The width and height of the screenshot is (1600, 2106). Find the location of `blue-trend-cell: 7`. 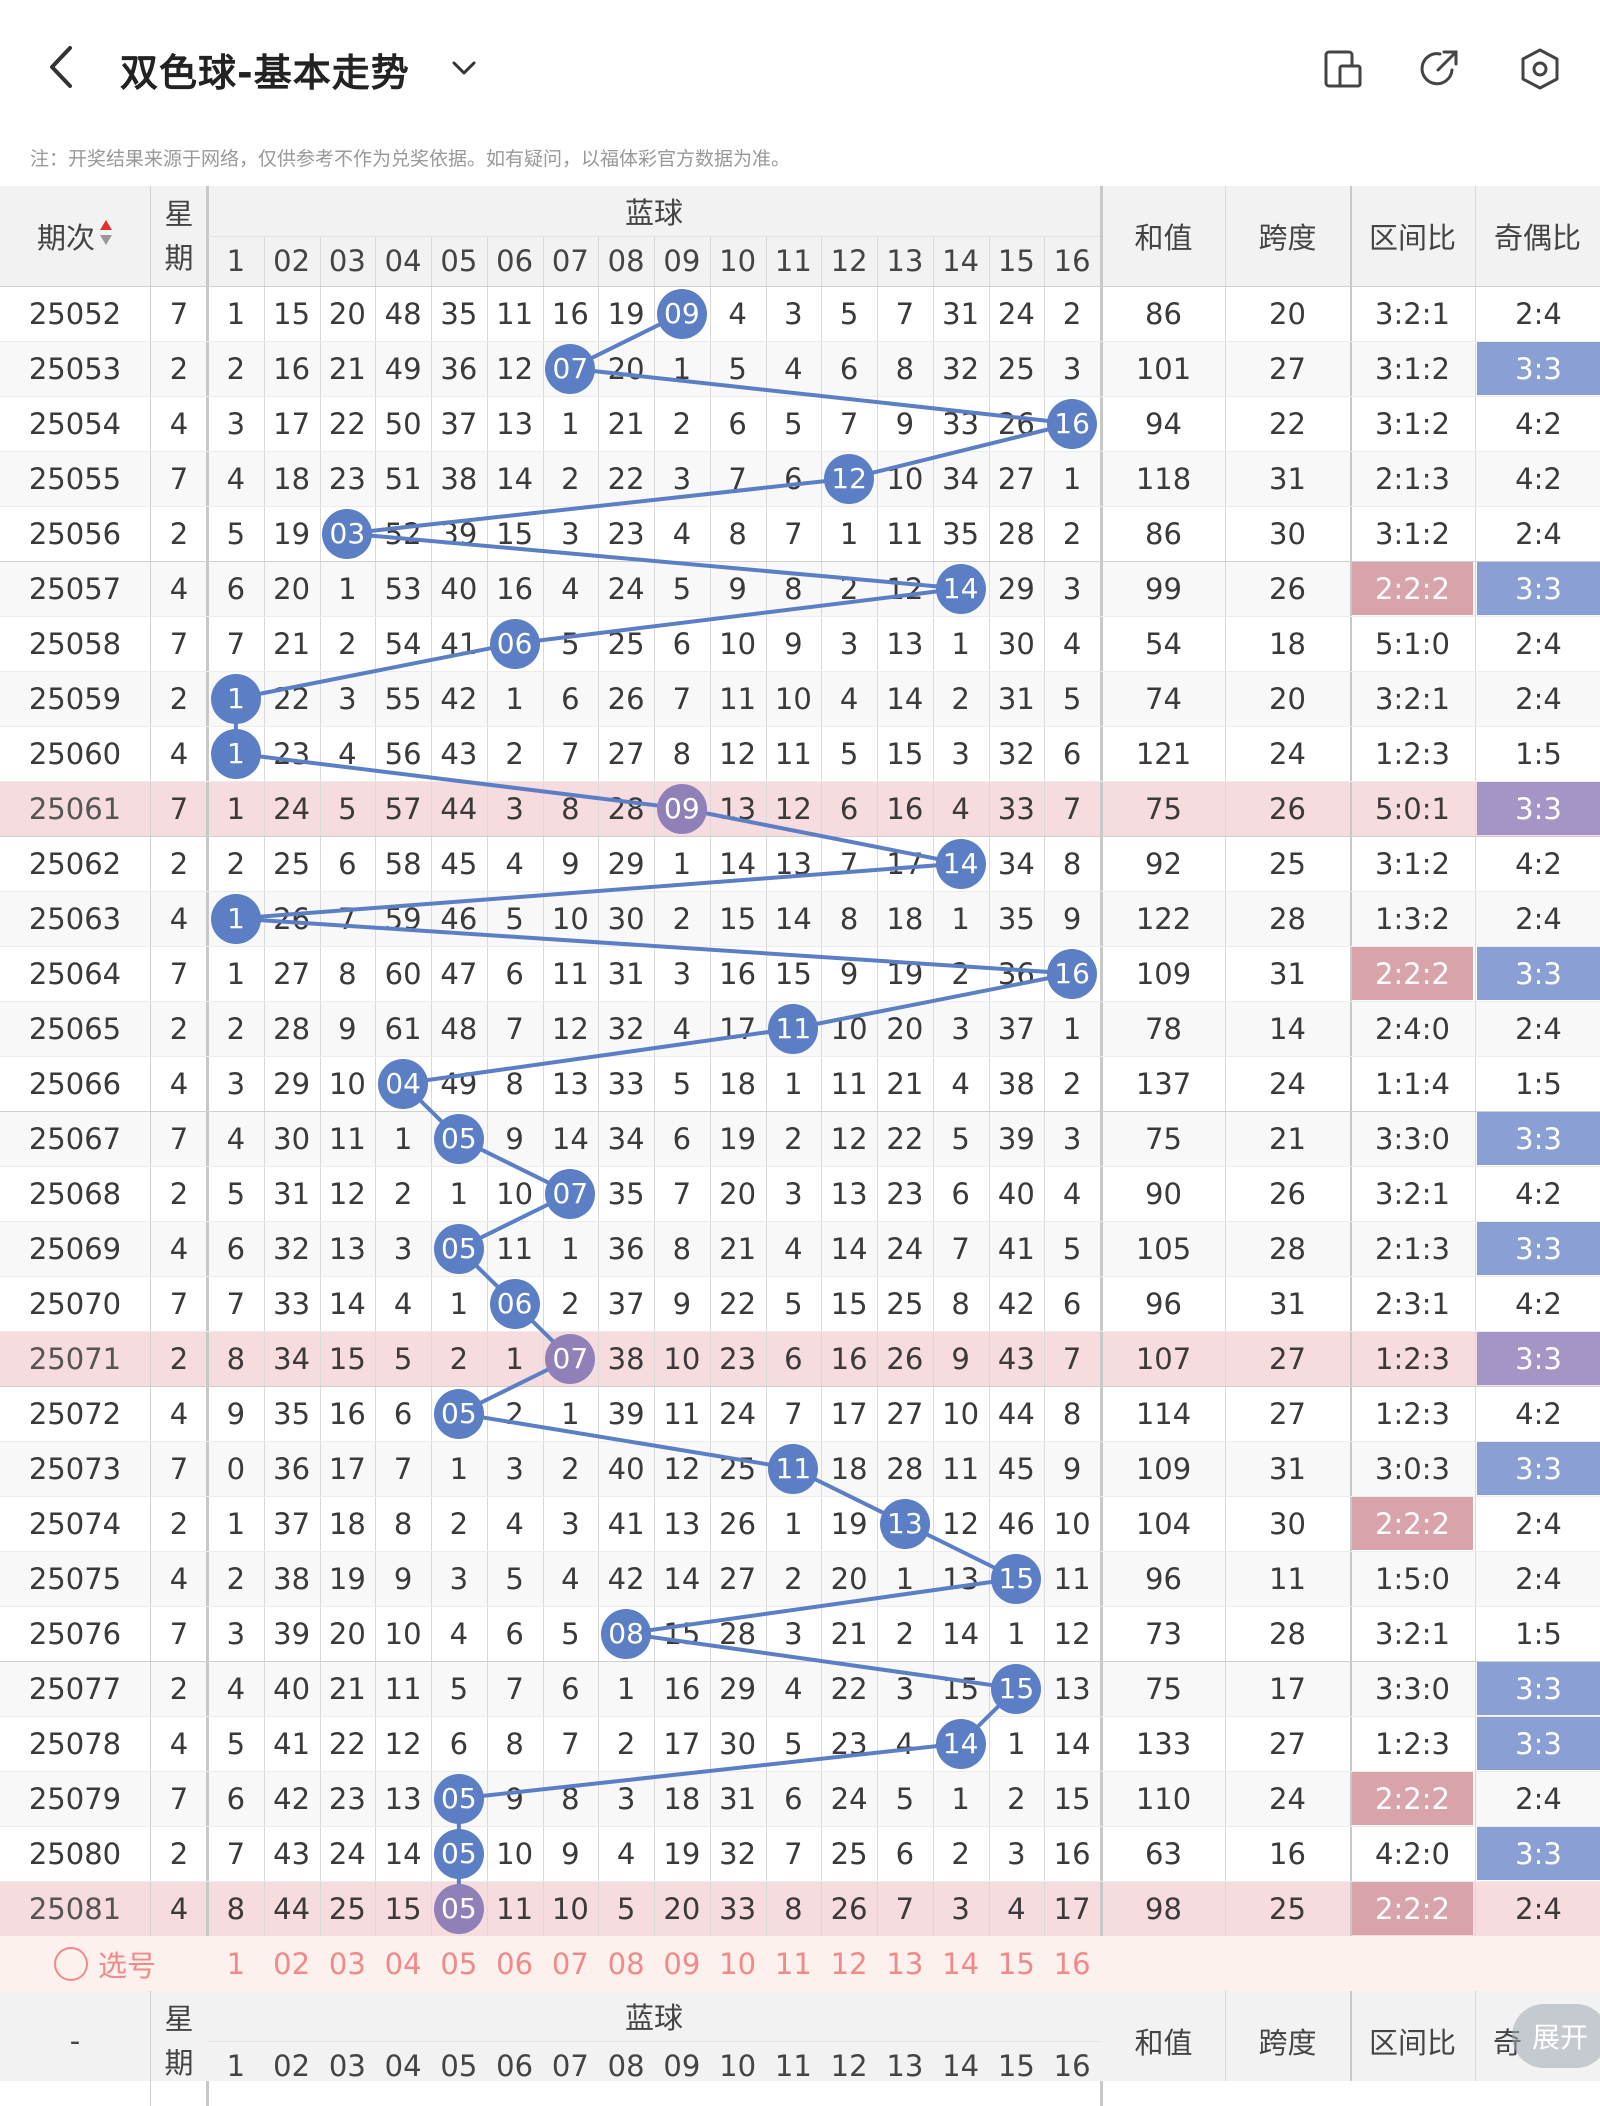

blue-trend-cell: 7 is located at coordinates (849, 423).